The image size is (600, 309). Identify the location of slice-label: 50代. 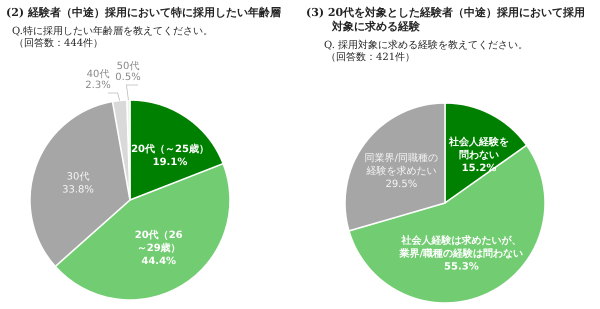
(128, 66).